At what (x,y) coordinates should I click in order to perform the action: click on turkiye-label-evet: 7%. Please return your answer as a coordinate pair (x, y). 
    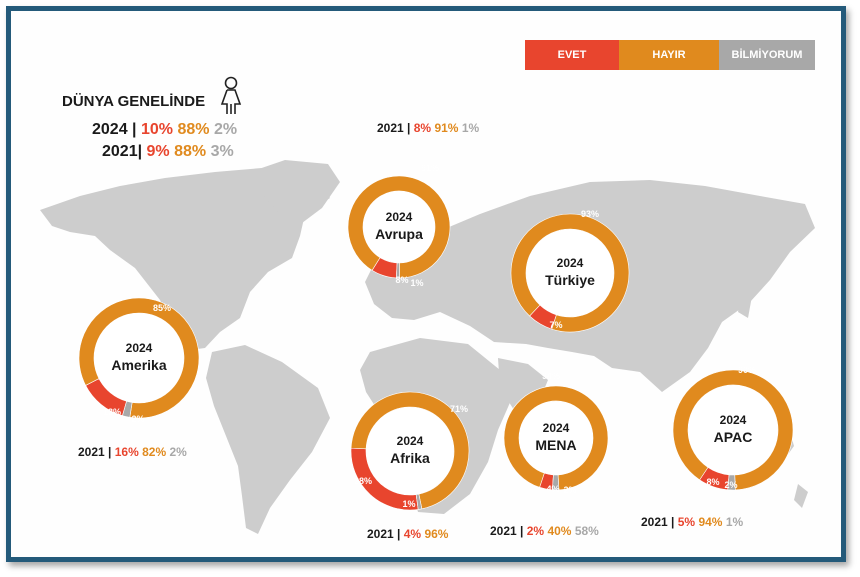
    Looking at the image, I should click on (555, 325).